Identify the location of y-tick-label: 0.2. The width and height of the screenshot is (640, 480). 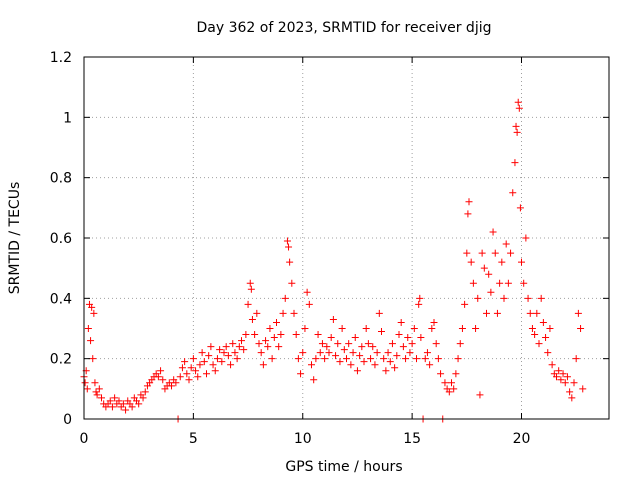
(61, 360).